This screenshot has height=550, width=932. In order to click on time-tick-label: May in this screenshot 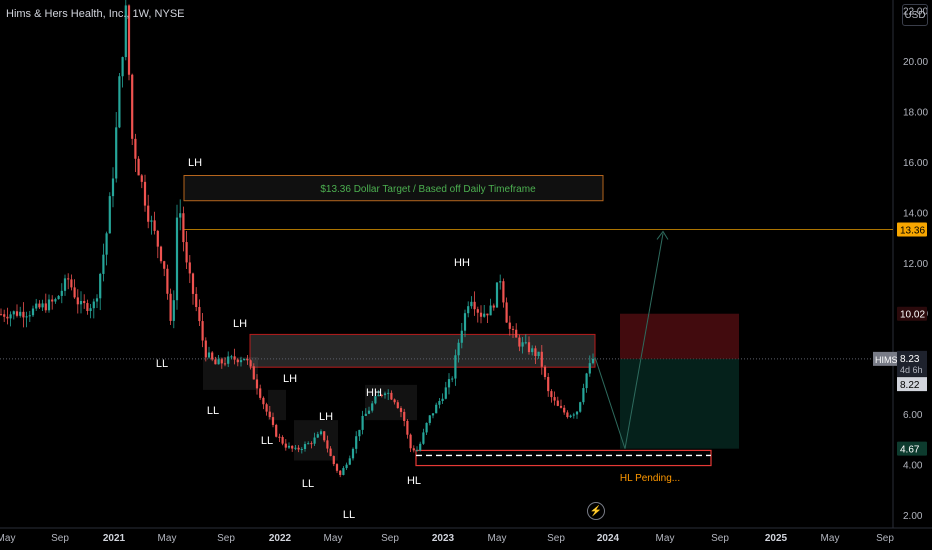, I will do `click(830, 538)`.